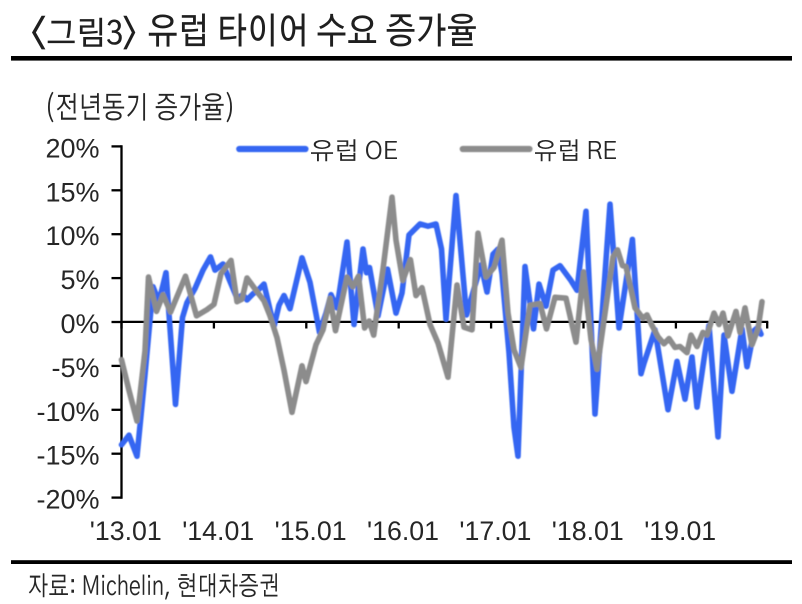 The height and width of the screenshot is (604, 802). I want to click on svg-text: '17.01, so click(495, 531).